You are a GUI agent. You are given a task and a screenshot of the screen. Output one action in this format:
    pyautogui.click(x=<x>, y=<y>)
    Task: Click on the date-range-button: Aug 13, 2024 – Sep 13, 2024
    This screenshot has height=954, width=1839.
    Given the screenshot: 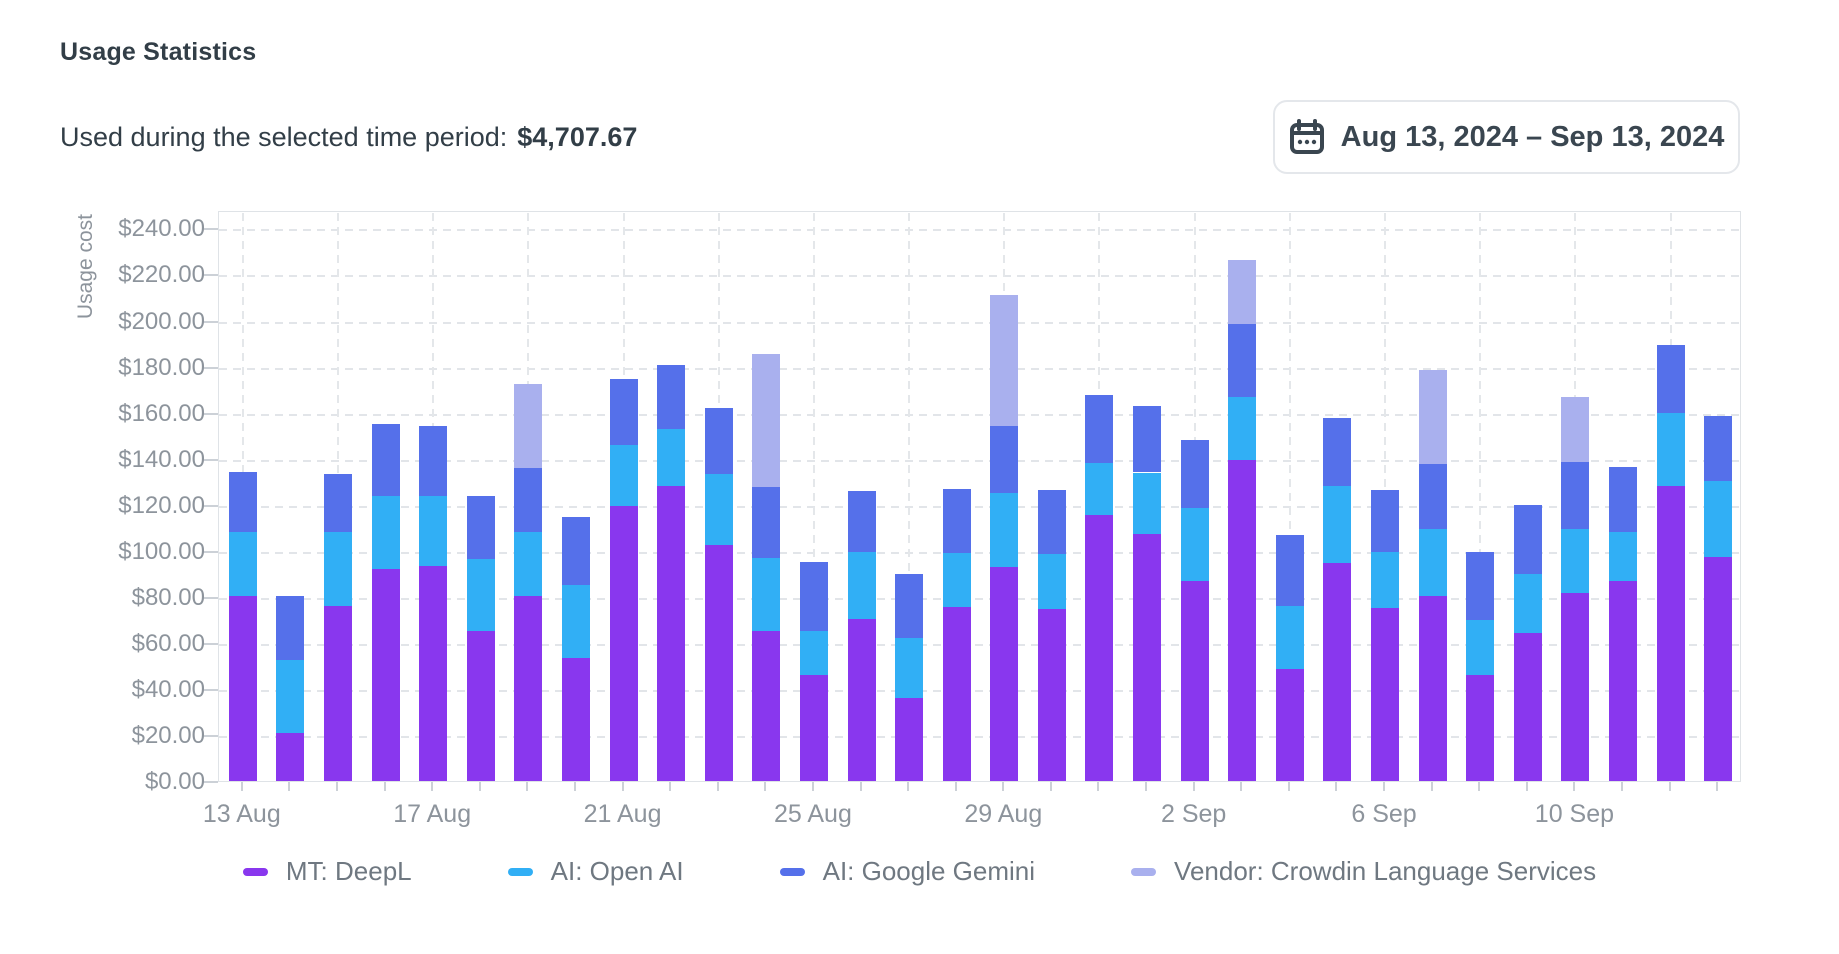 What is the action you would take?
    pyautogui.click(x=1506, y=137)
    